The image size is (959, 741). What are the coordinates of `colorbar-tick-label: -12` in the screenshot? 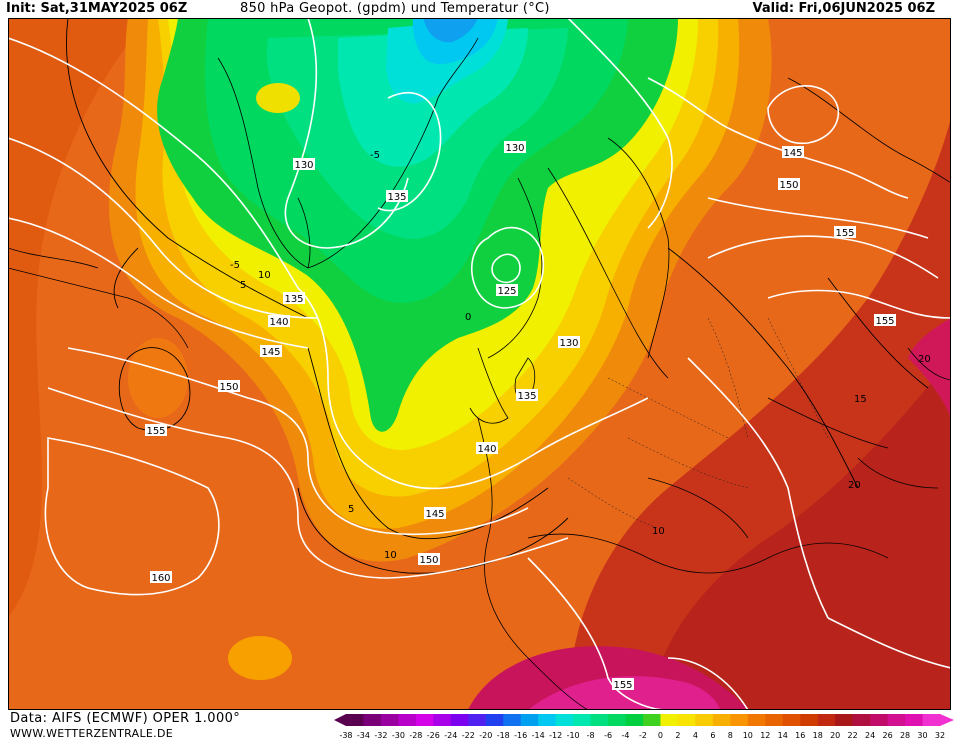 It's located at (555, 735).